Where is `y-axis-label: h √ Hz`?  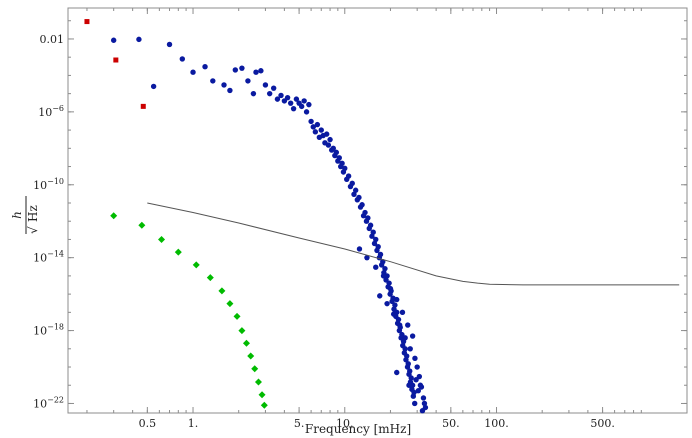
y-axis-label: h √ Hz is located at coordinates (25, 215).